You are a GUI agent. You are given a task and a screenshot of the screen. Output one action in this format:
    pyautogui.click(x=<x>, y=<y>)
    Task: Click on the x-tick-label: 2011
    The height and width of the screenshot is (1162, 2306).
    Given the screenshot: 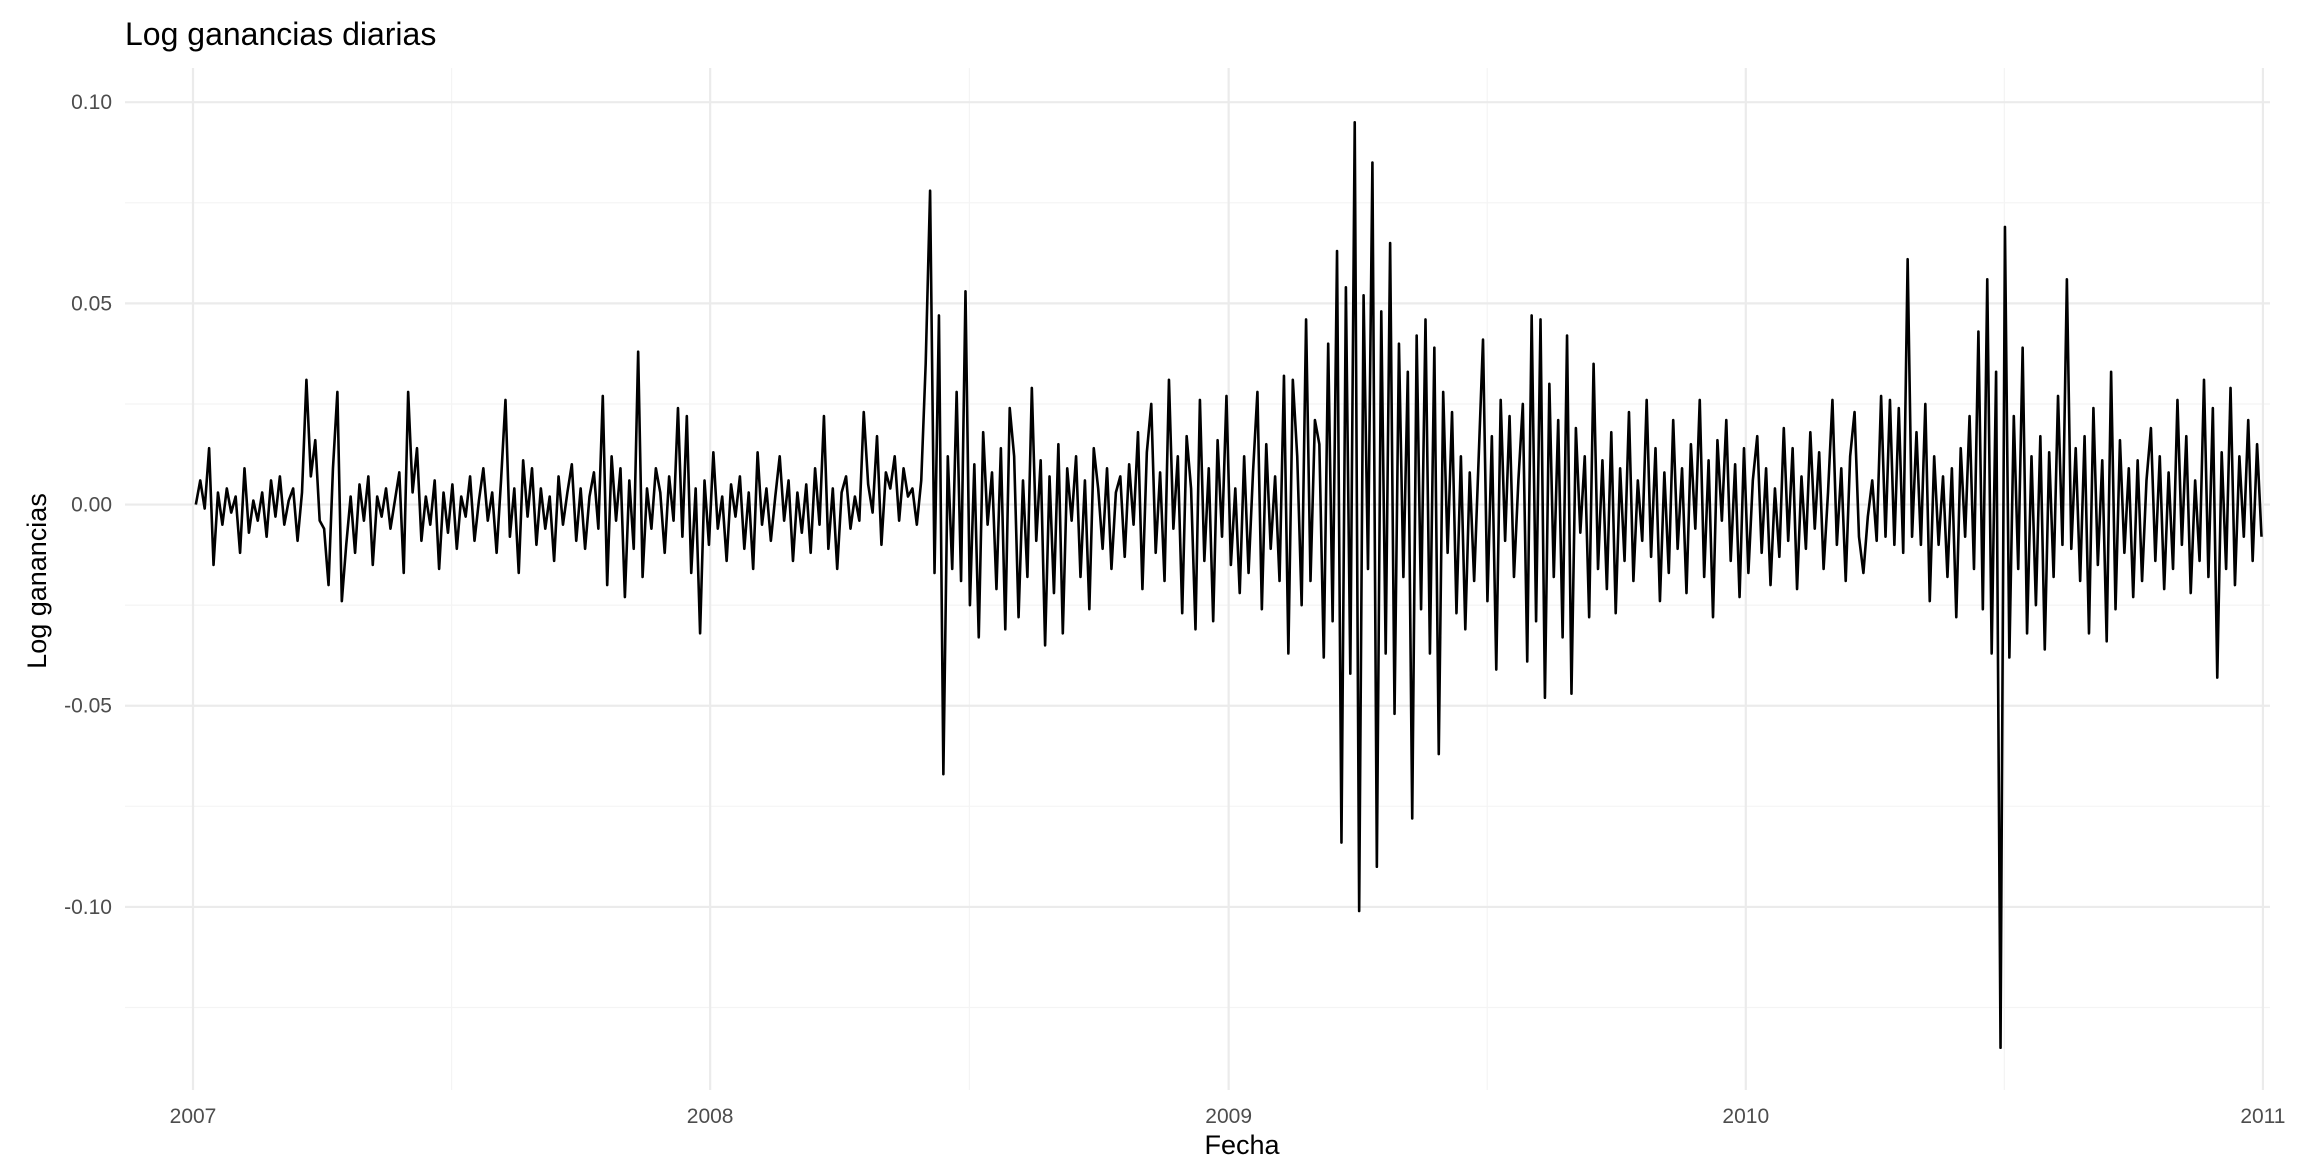 What is the action you would take?
    pyautogui.click(x=2262, y=1116)
    